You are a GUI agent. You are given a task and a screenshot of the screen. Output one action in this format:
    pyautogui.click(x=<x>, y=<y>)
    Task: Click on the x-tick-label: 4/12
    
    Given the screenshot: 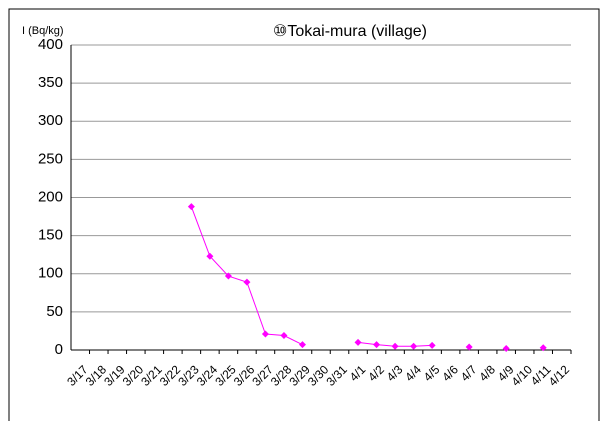 What is the action you would take?
    pyautogui.click(x=559, y=375)
    